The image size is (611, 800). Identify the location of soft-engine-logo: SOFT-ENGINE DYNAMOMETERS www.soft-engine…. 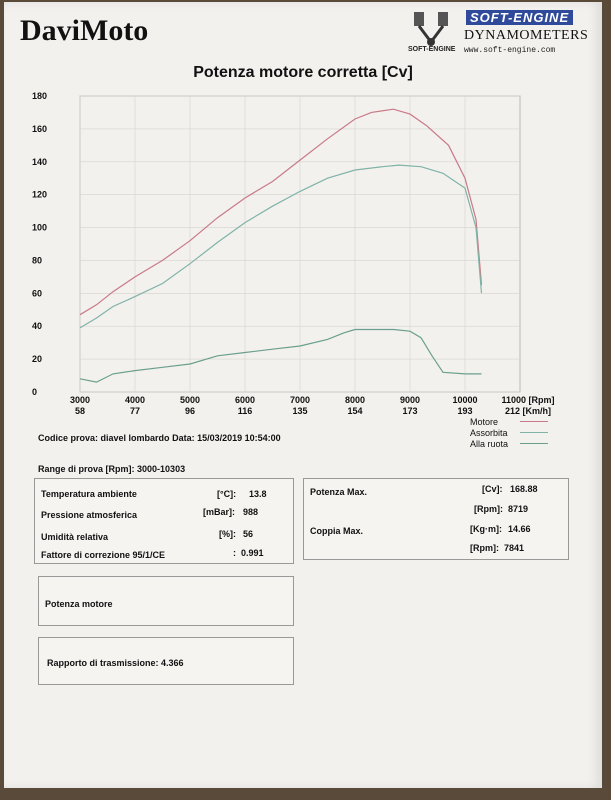
(499, 34).